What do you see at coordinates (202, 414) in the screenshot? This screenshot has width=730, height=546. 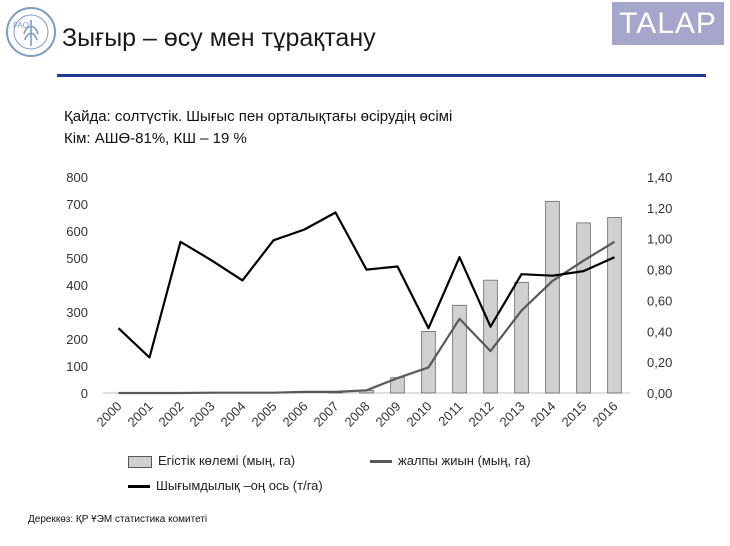 I see `x-axis-tick-label: 2003` at bounding box center [202, 414].